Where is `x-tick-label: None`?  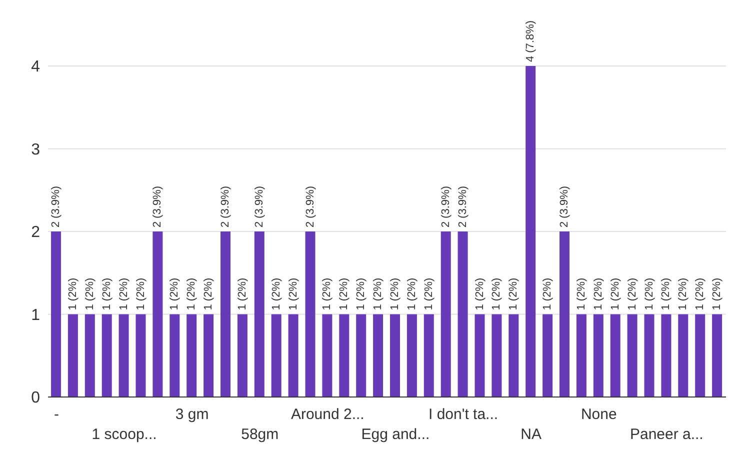
x-tick-label: None is located at coordinates (598, 414).